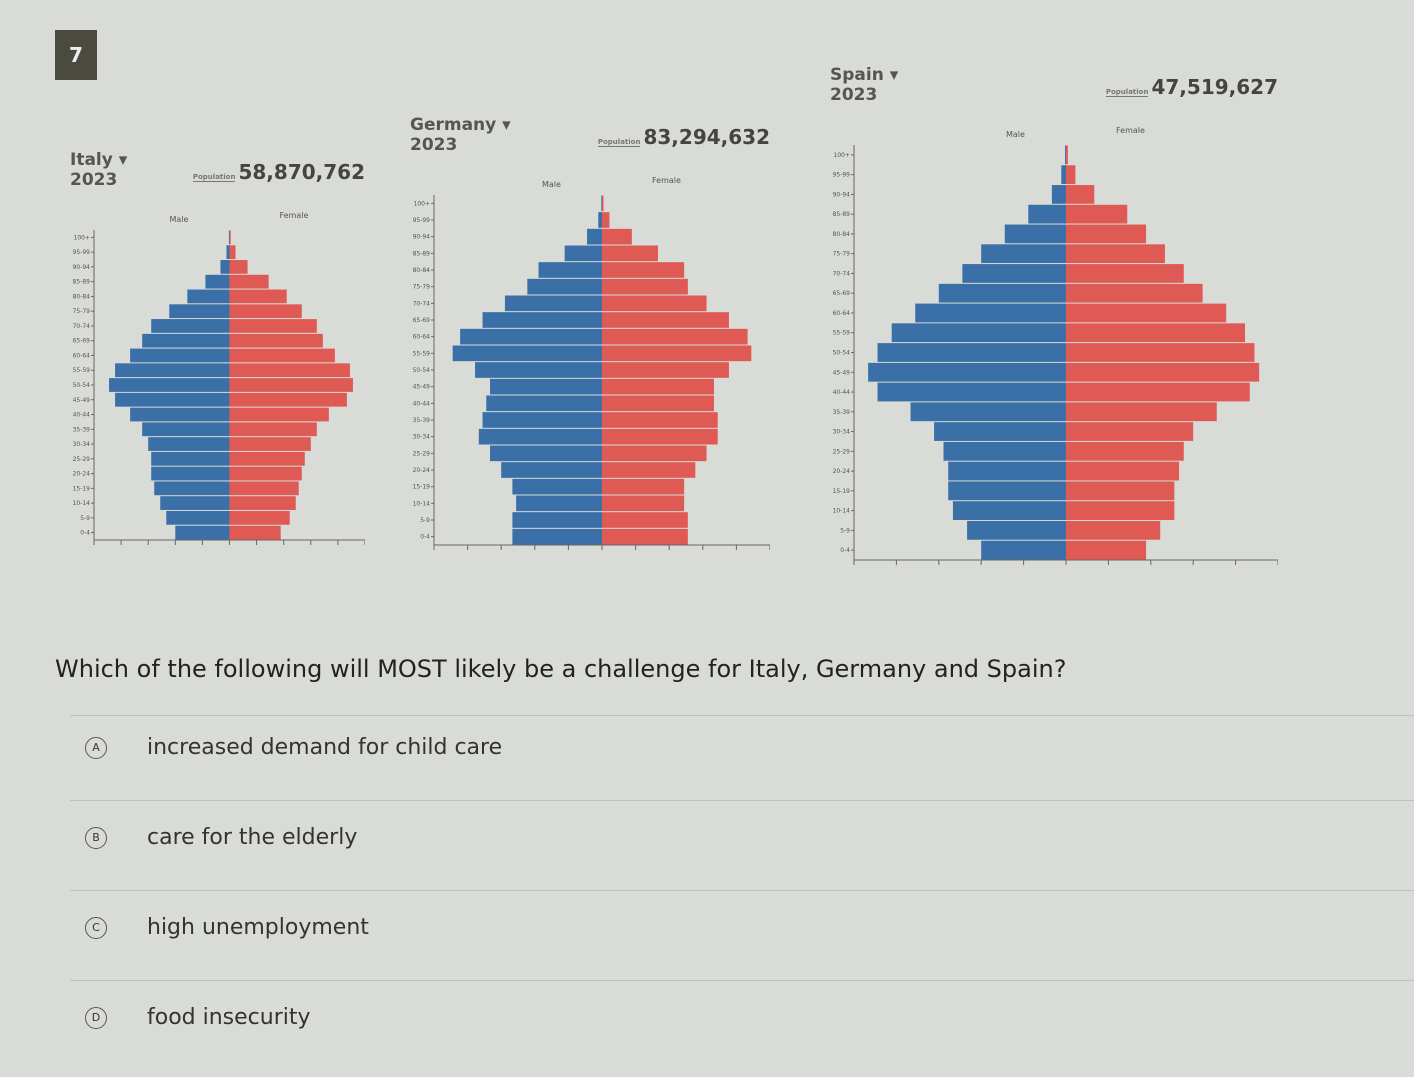  I want to click on country-selector: Italy ▾, so click(99, 160).